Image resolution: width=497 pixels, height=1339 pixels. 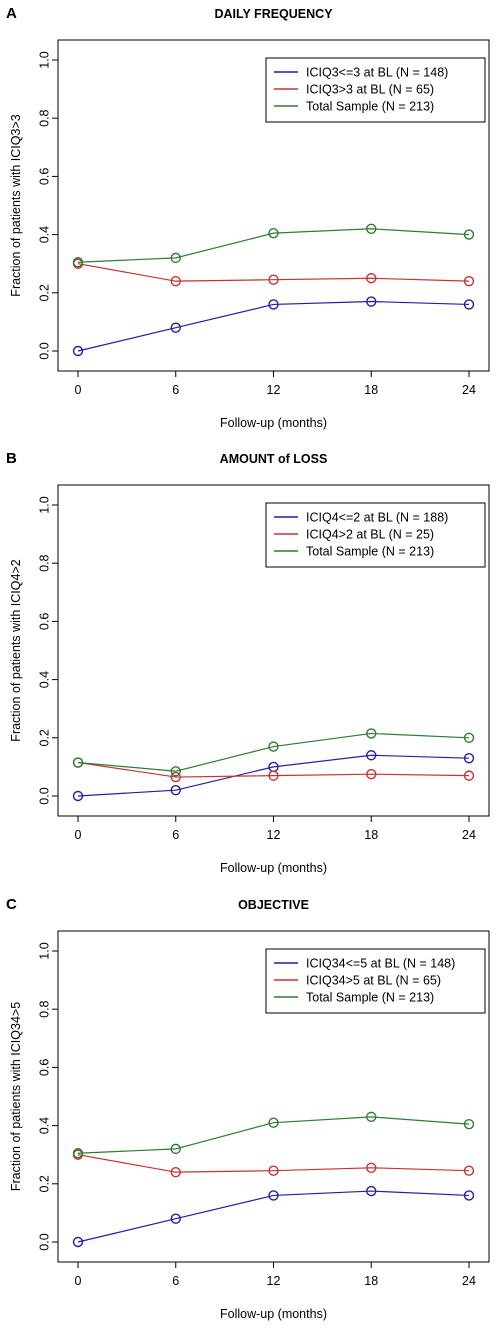 I want to click on legend-label: ICIQ34>5 at BL (N = 65), so click(x=373, y=980).